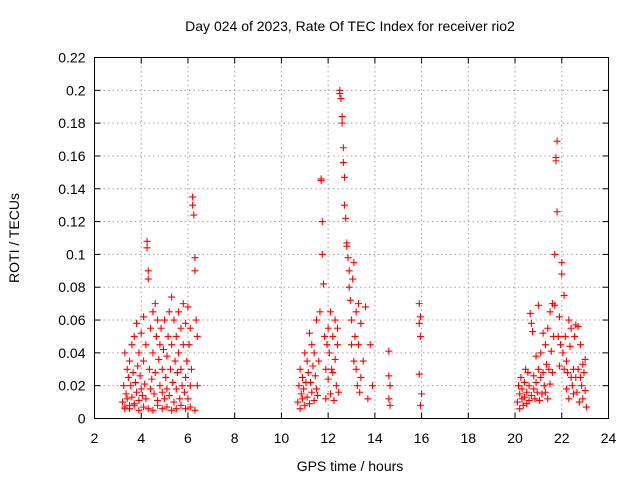 The image size is (640, 480). Describe the element at coordinates (71, 123) in the screenshot. I see `y-tick-label: 0.18` at that location.